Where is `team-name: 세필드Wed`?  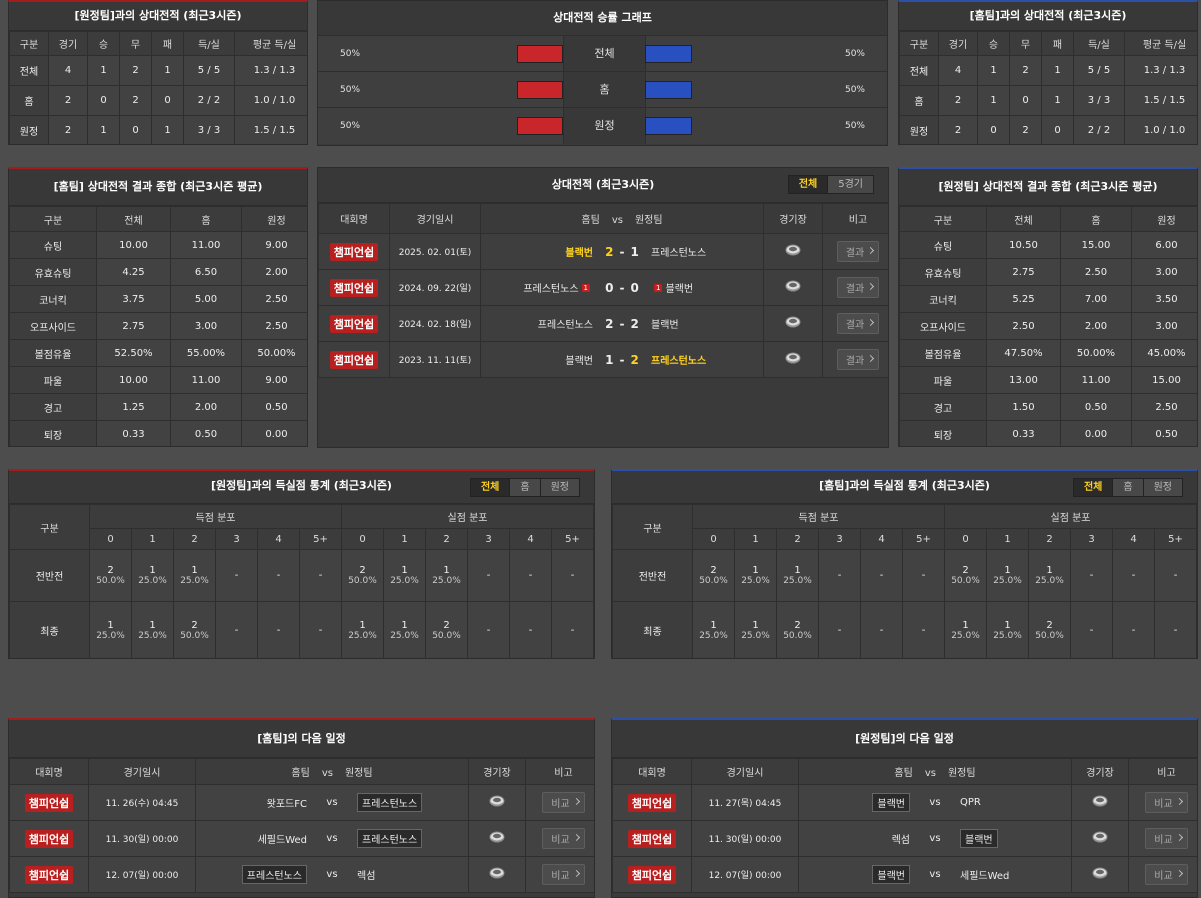 team-name: 세필드Wed is located at coordinates (282, 840).